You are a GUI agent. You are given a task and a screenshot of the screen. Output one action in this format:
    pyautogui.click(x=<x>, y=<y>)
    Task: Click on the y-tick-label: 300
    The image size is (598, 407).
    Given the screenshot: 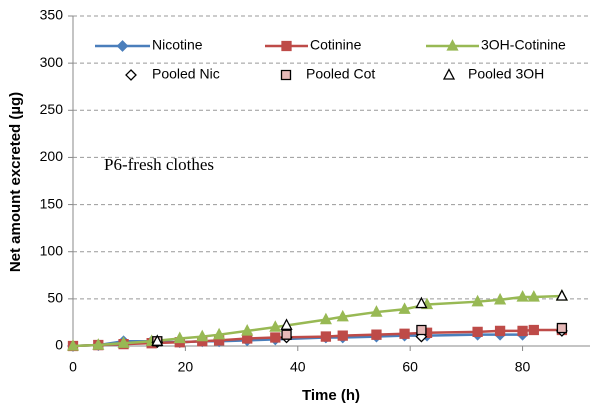 What is the action you would take?
    pyautogui.click(x=52, y=62)
    